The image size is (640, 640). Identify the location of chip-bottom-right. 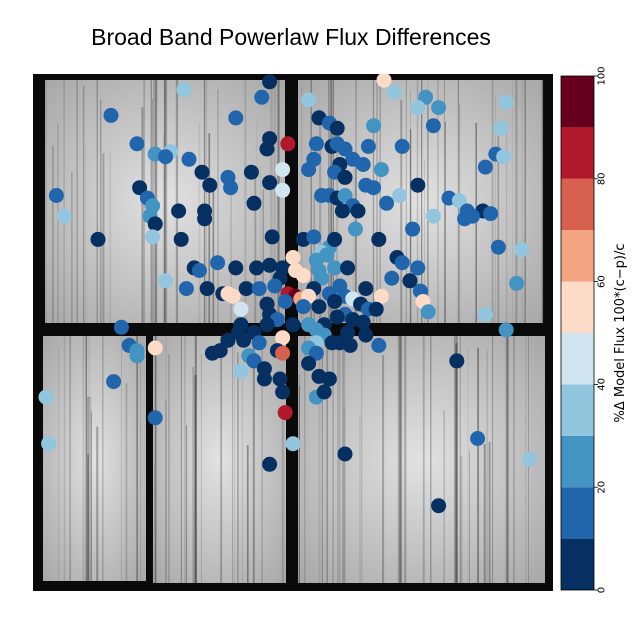
(421, 459).